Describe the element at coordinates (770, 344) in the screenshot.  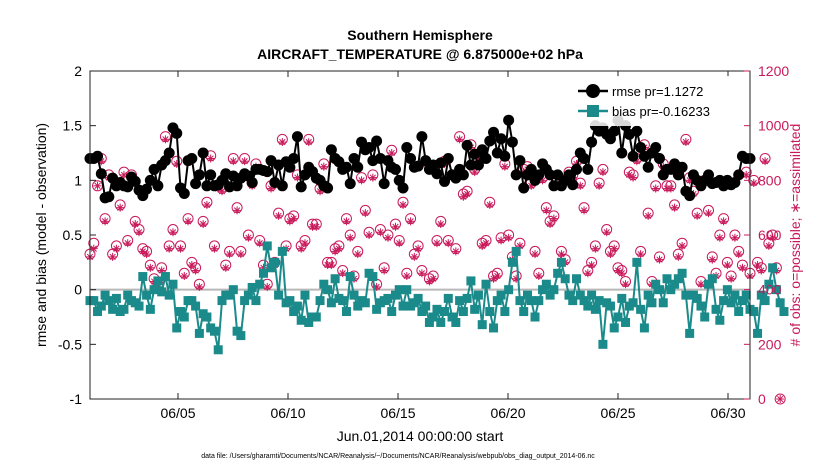
I see `right-y-tick-label: 200` at that location.